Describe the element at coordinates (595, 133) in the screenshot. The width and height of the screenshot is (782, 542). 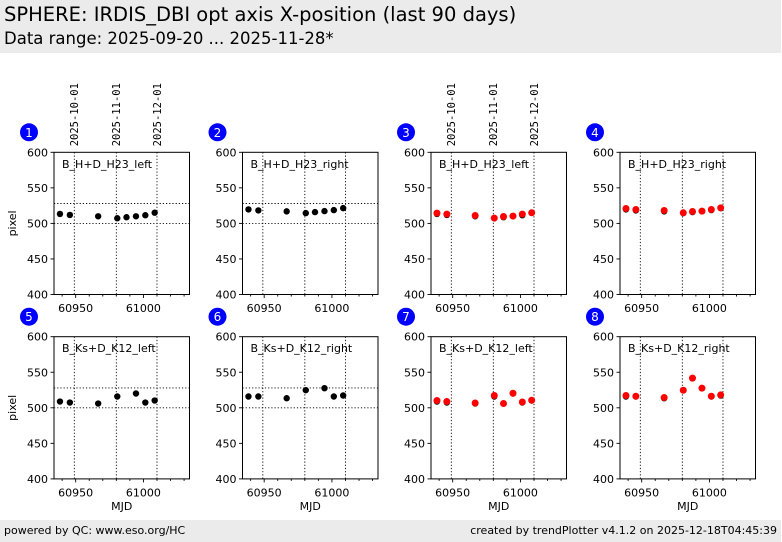
I see `badge-number: 4` at that location.